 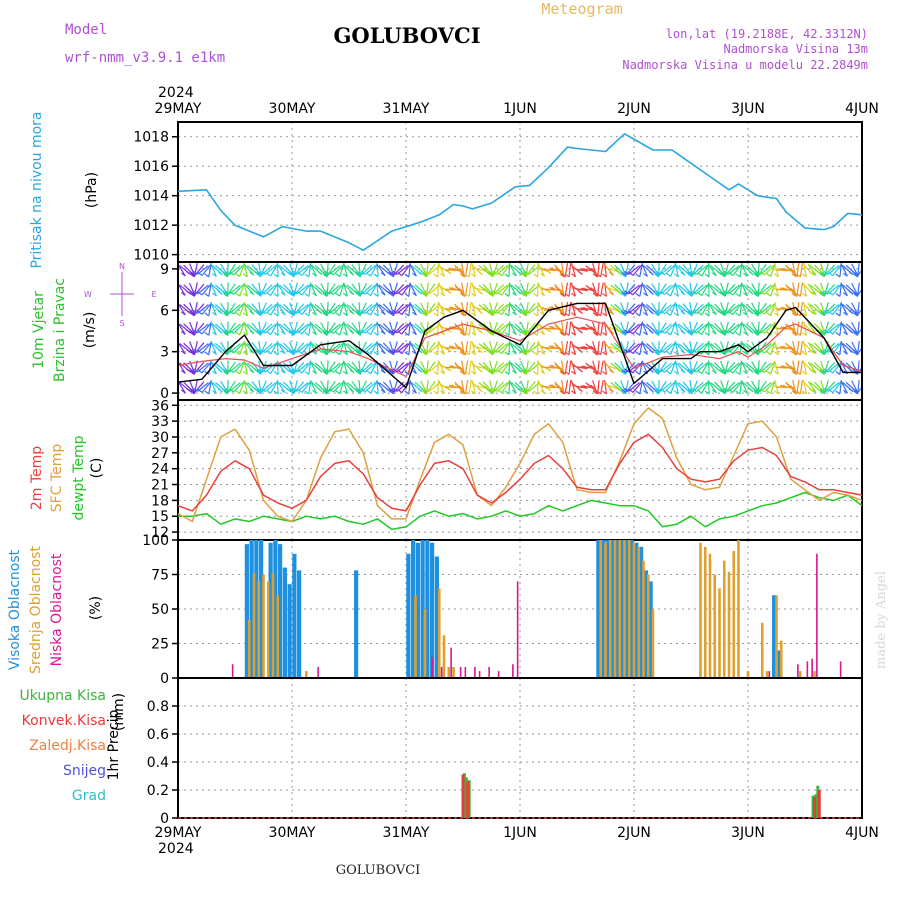 What do you see at coordinates (164, 311) in the screenshot?
I see `y-tick-label: 6` at bounding box center [164, 311].